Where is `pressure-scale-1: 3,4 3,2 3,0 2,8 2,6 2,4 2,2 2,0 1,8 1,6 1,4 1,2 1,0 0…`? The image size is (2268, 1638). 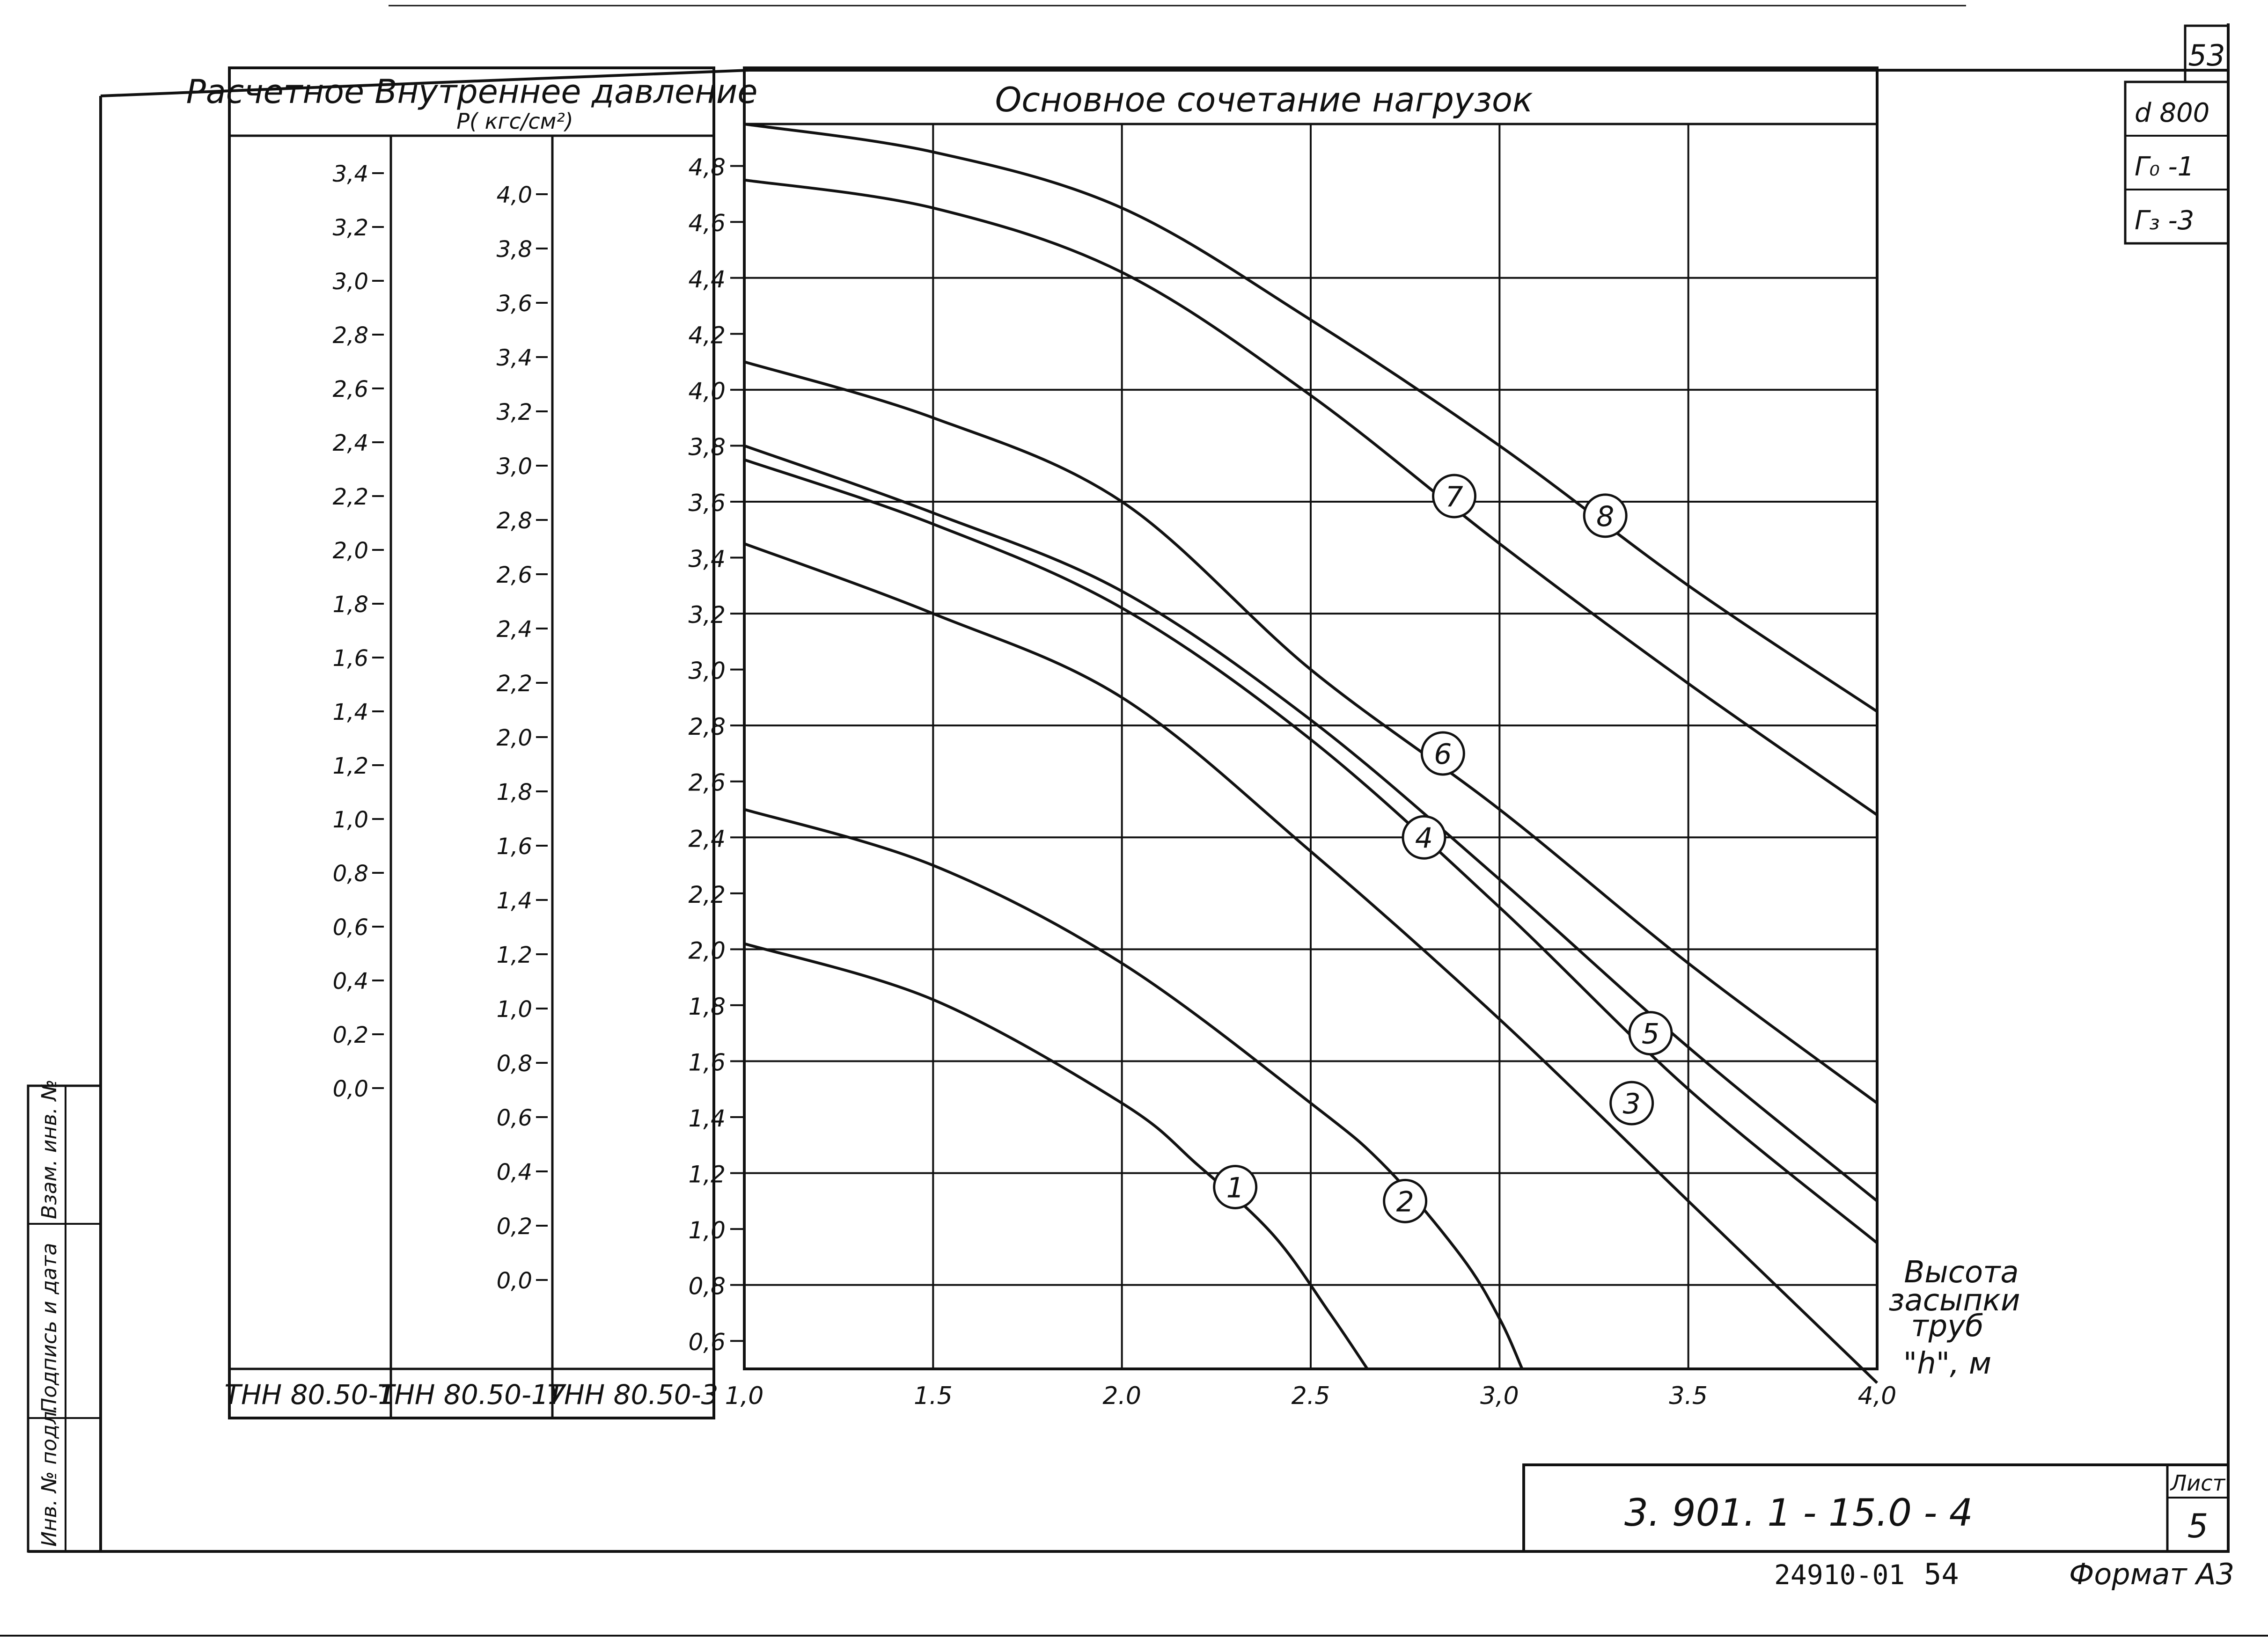
pressure-scale-1: 3,4 3,2 3,0 2,8 2,6 2,4 2,2 2,0 1,8 1,6 1,4 1,2 1,0 0… is located at coordinates (358, 631).